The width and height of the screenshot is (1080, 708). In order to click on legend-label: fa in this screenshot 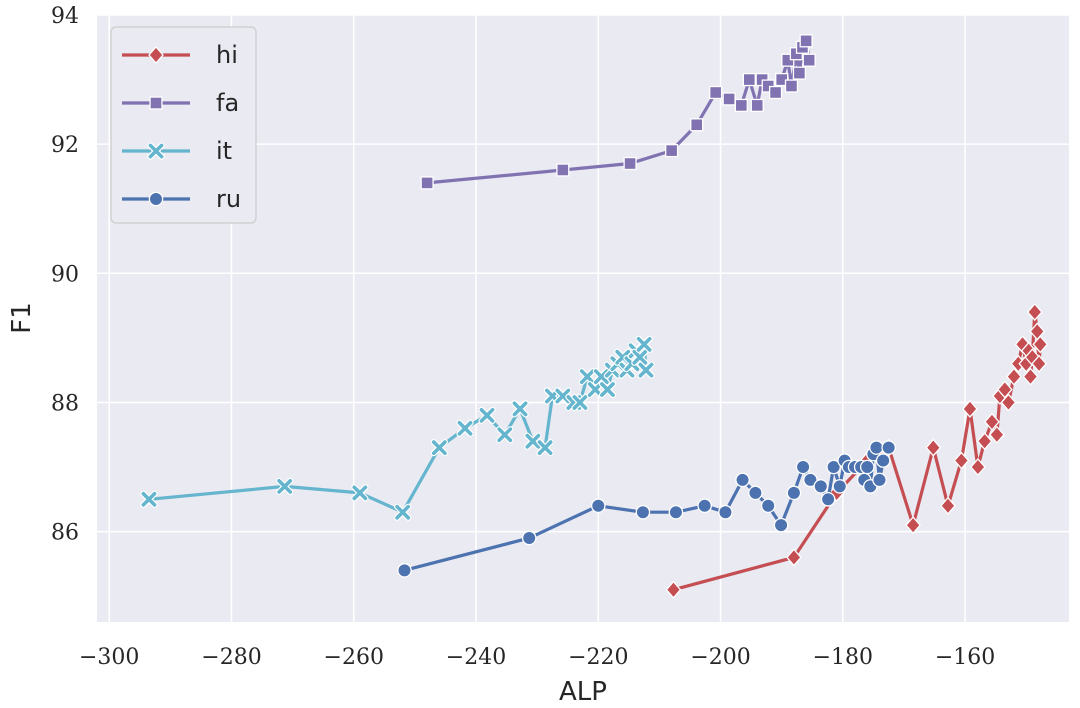, I will do `click(227, 103)`.